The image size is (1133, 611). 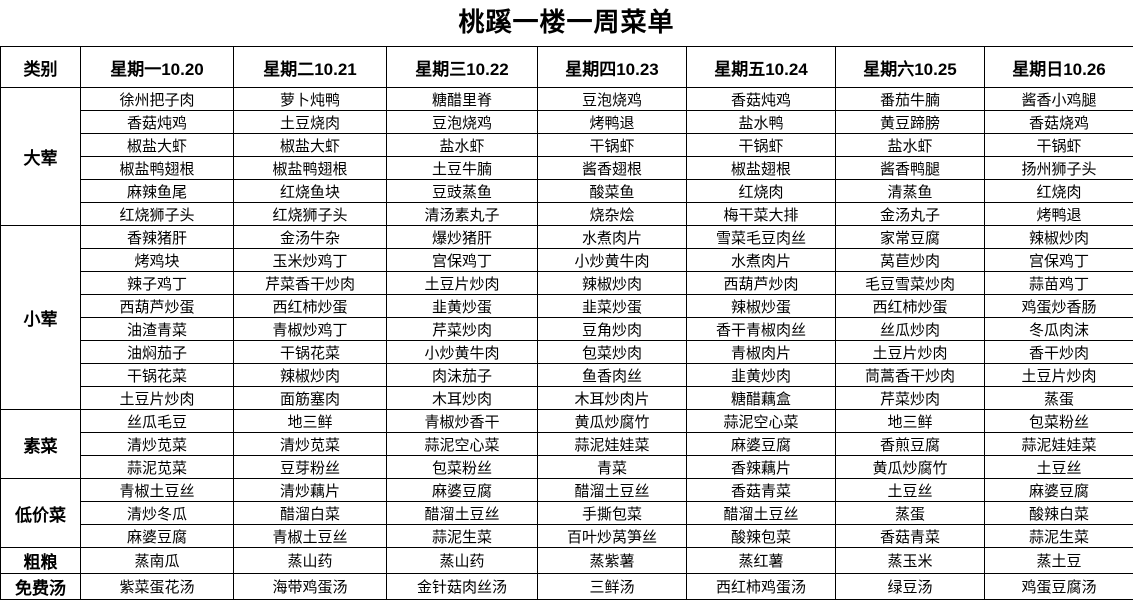 I want to click on dish-cell: 清炒苋菜, so click(x=157, y=444).